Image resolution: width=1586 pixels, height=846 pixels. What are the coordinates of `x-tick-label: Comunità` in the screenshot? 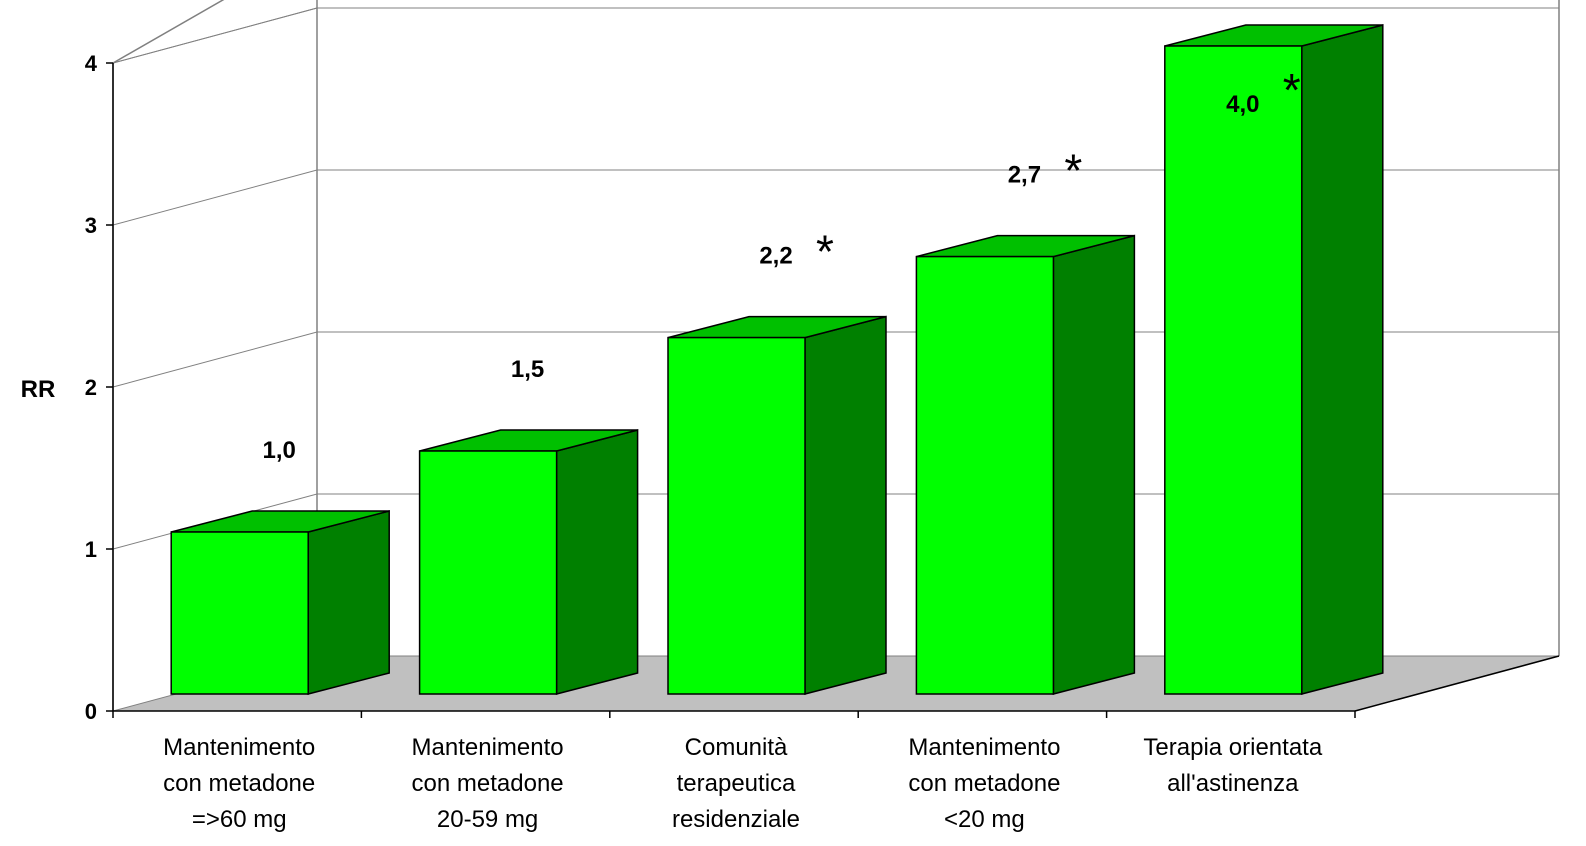 It's located at (736, 747).